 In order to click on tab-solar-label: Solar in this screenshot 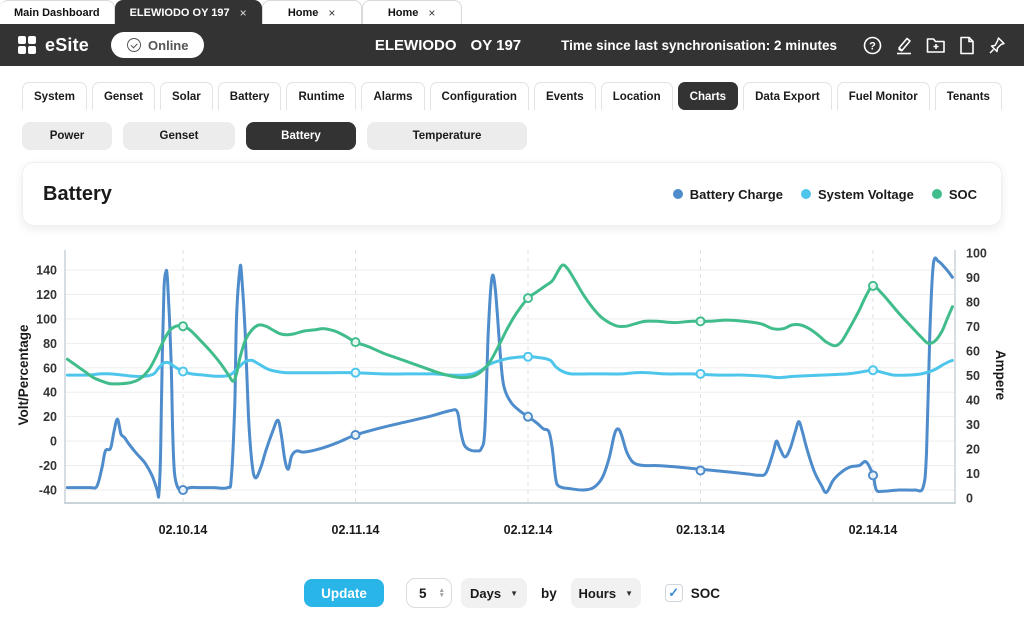, I will do `click(186, 96)`.